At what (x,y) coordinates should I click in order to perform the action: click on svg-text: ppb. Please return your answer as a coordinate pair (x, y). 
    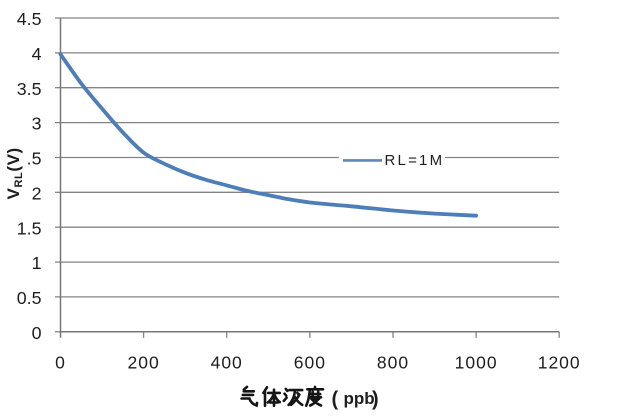
    Looking at the image, I should click on (359, 398).